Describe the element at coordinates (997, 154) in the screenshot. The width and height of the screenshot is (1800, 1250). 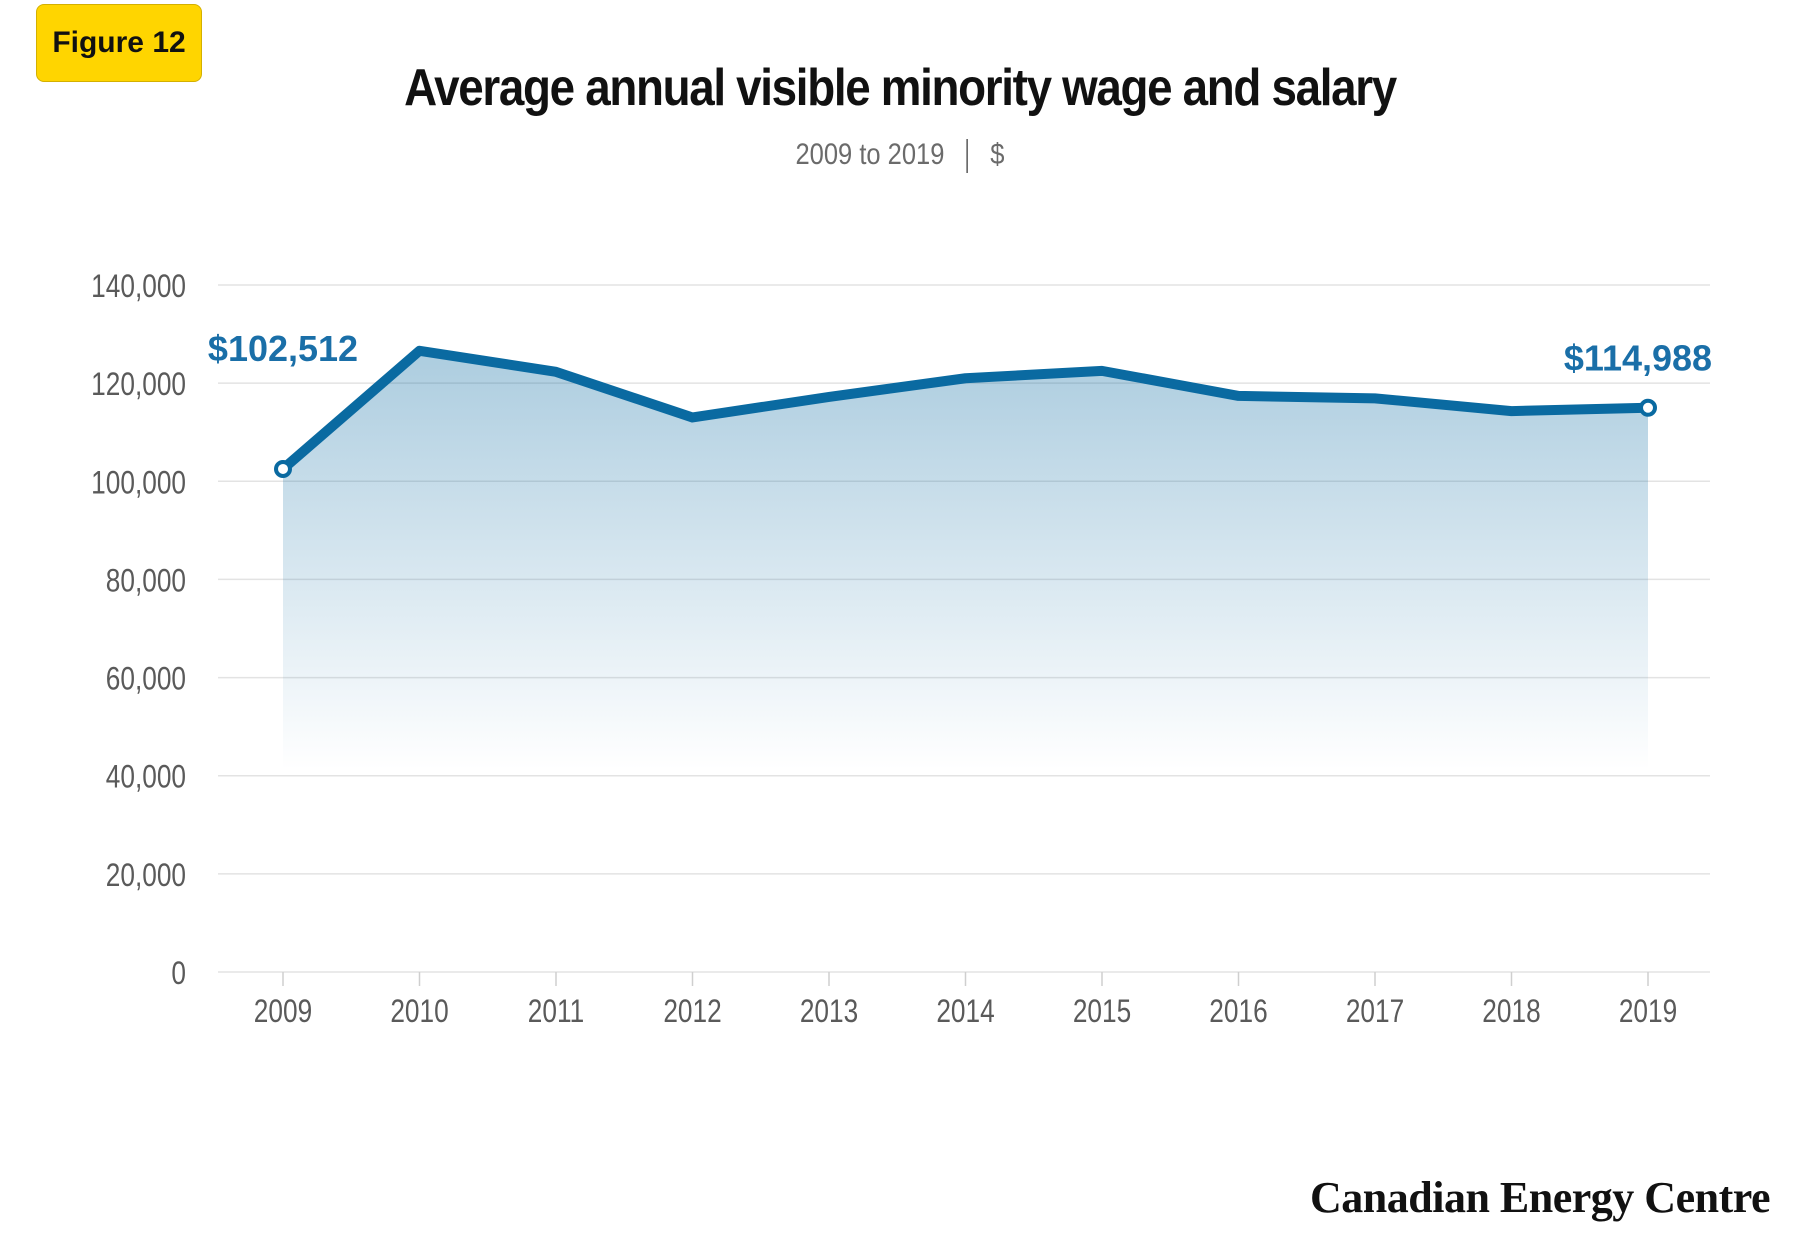
I see `subtitle-unit: $` at that location.